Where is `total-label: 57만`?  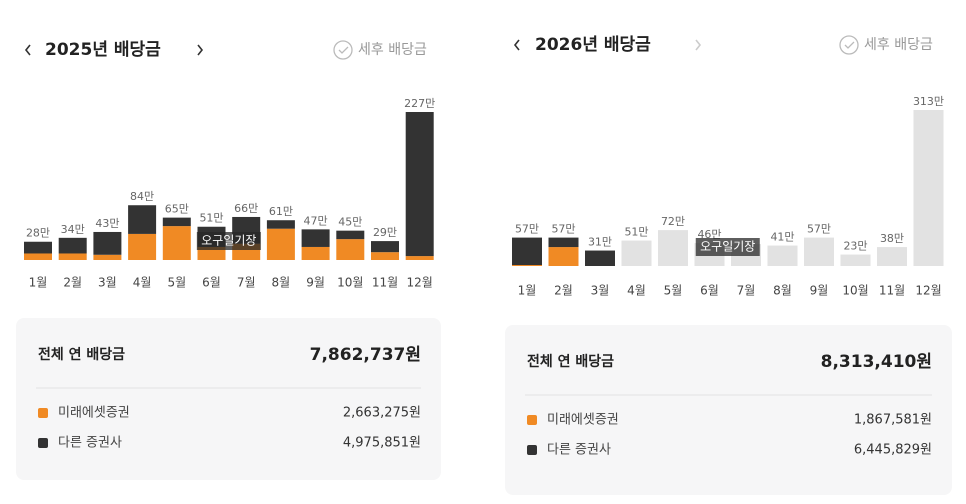 total-label: 57만 is located at coordinates (527, 229).